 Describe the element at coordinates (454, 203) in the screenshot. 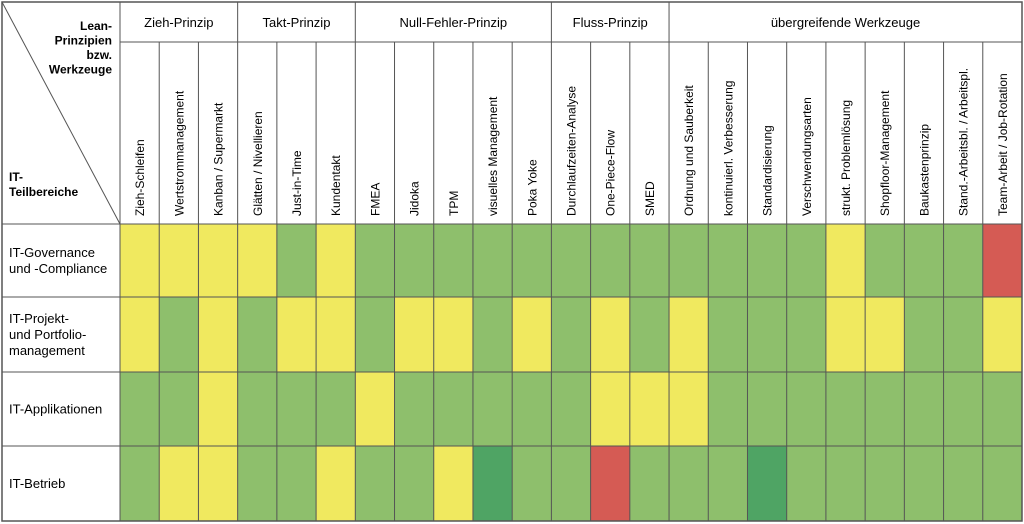

I see `column-label: TPM` at that location.